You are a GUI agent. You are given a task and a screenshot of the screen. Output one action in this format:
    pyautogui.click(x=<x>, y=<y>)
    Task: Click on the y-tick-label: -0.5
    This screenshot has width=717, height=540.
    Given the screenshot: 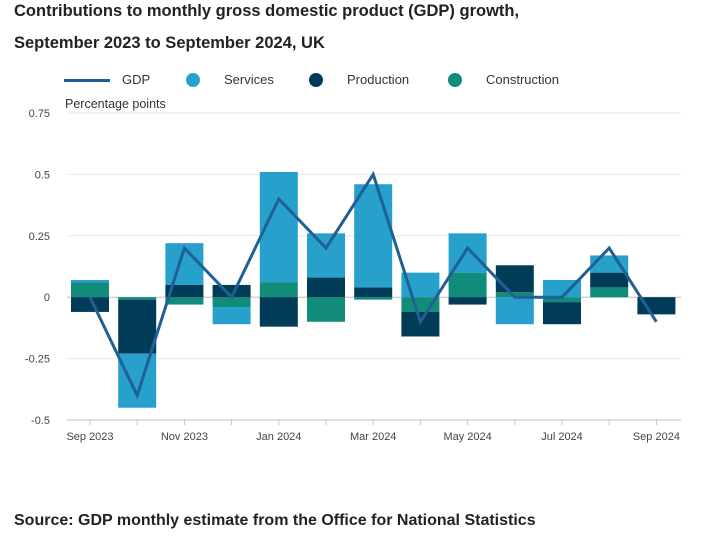 What is the action you would take?
    pyautogui.click(x=40, y=421)
    